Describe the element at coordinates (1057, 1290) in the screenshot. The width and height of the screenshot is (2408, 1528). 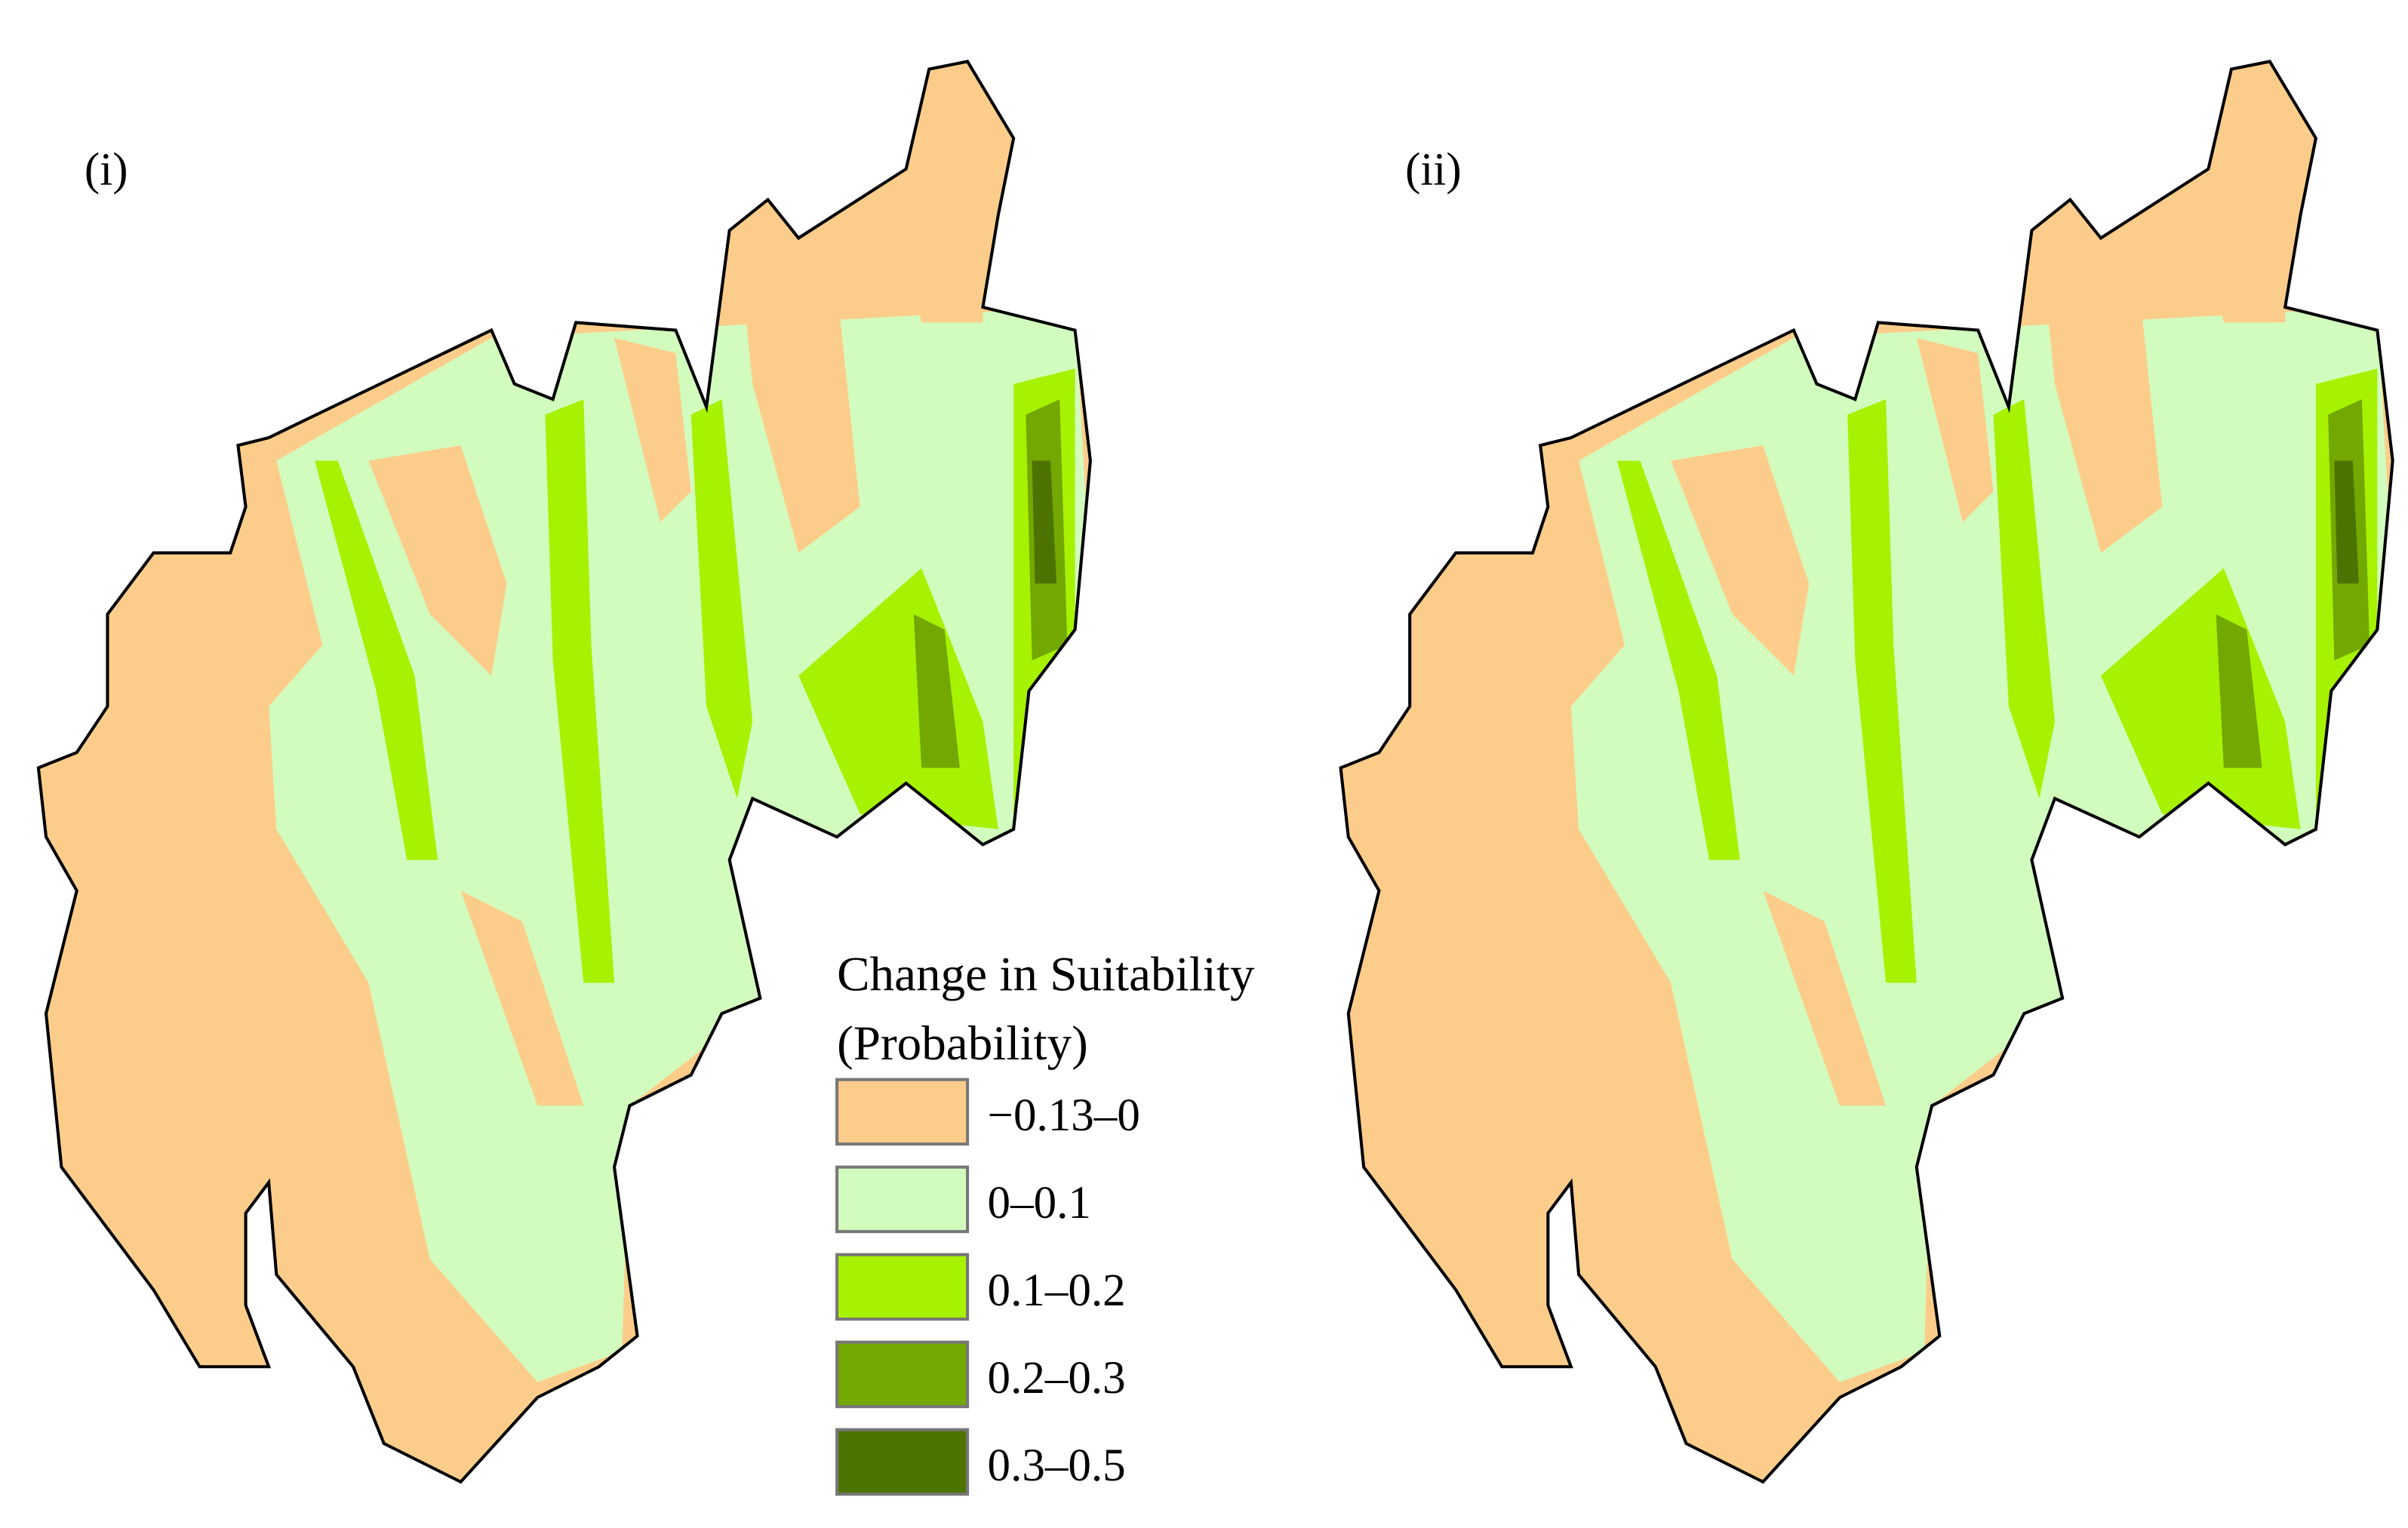
I see `legend-label: 0.1–0.2` at that location.